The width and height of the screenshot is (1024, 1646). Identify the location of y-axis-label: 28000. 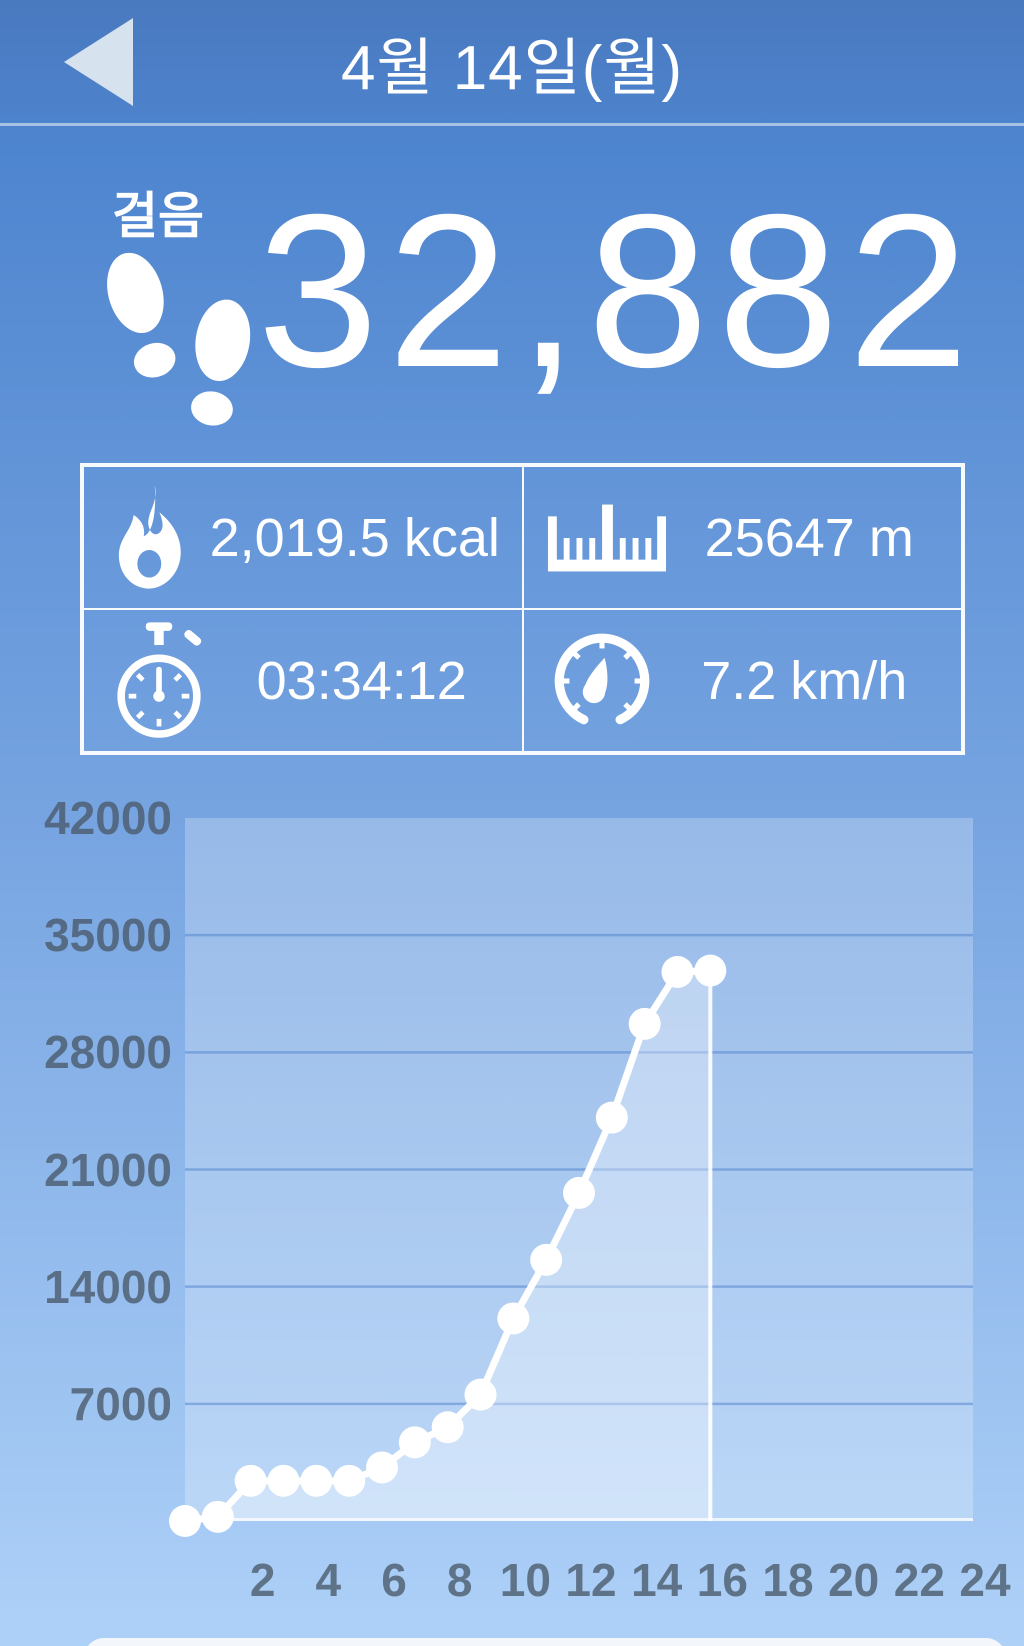
(108, 1052).